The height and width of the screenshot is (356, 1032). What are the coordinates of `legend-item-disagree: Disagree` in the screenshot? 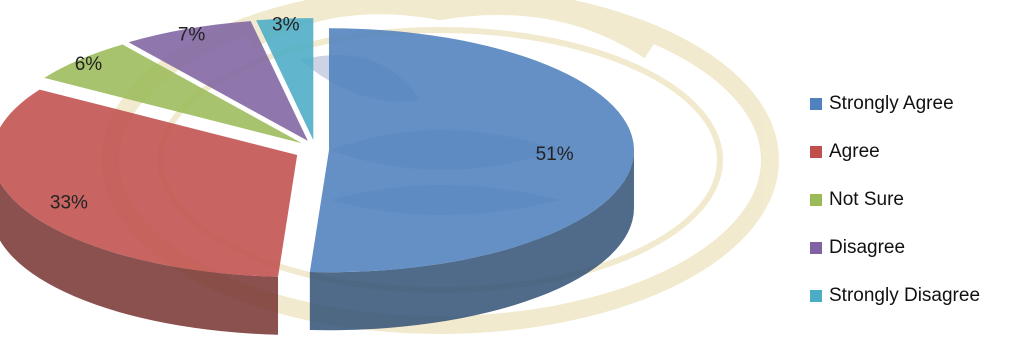 It's located at (920, 248).